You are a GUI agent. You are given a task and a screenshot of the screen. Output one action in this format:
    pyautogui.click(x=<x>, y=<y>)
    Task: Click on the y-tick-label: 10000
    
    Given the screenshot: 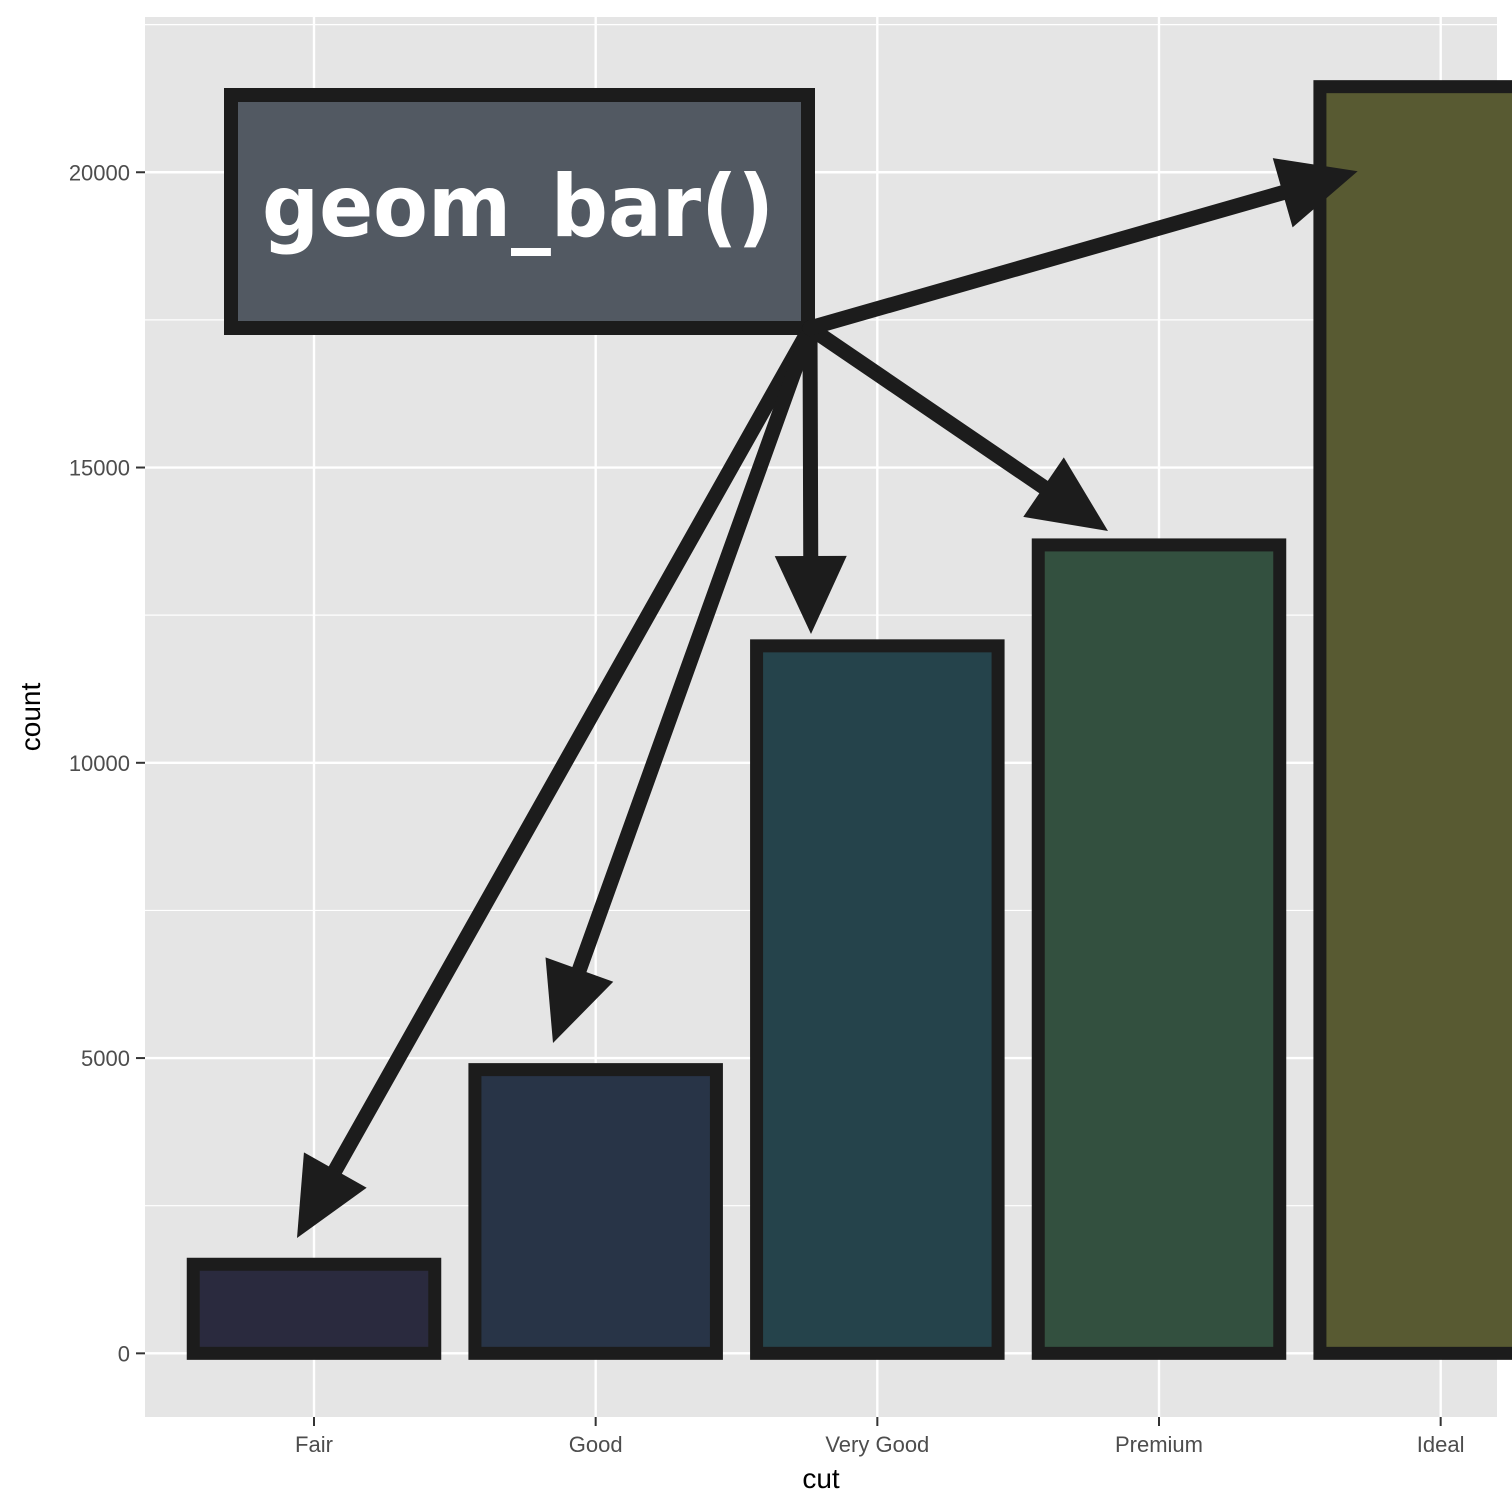 What is the action you would take?
    pyautogui.click(x=99, y=763)
    